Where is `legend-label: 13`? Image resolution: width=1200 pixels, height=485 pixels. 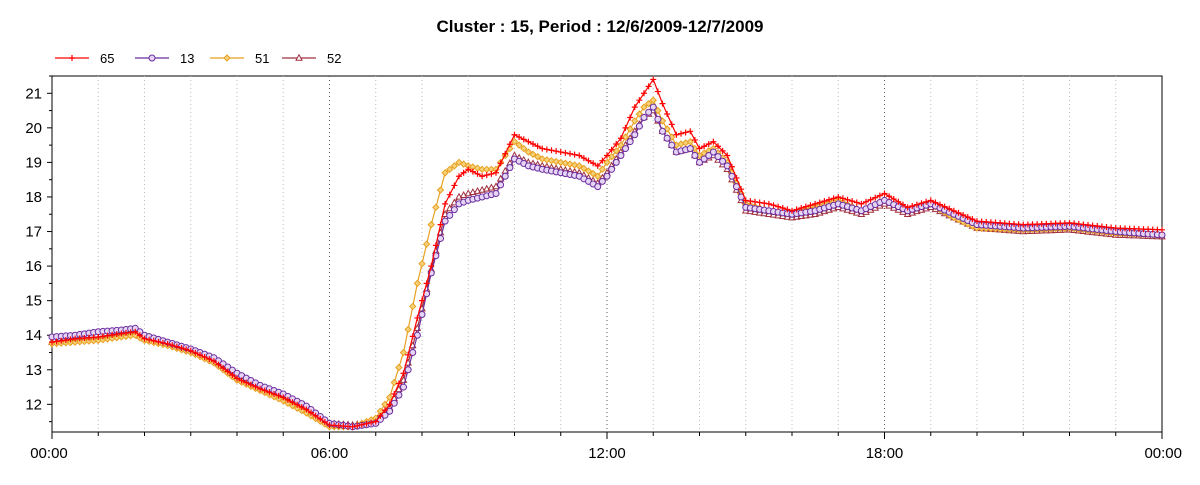
legend-label: 13 is located at coordinates (187, 58).